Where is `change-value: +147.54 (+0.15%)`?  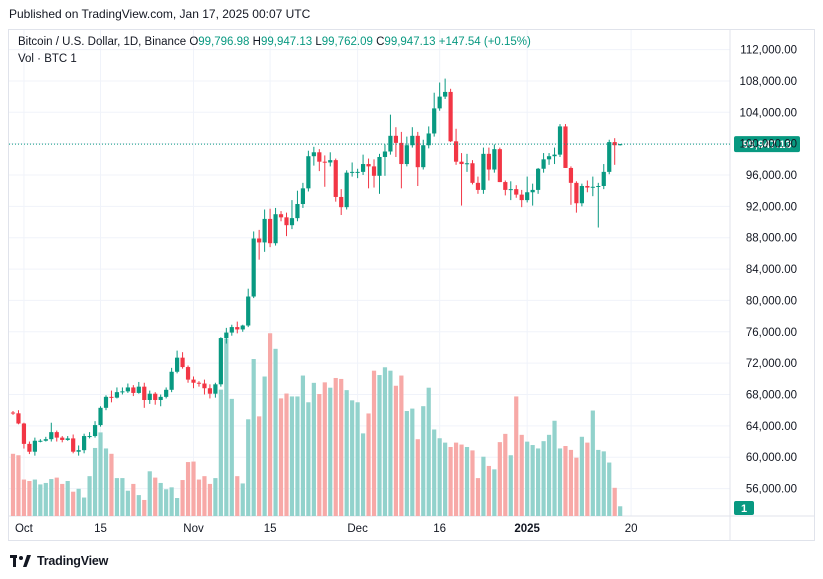
change-value: +147.54 (+0.15%) is located at coordinates (484, 42).